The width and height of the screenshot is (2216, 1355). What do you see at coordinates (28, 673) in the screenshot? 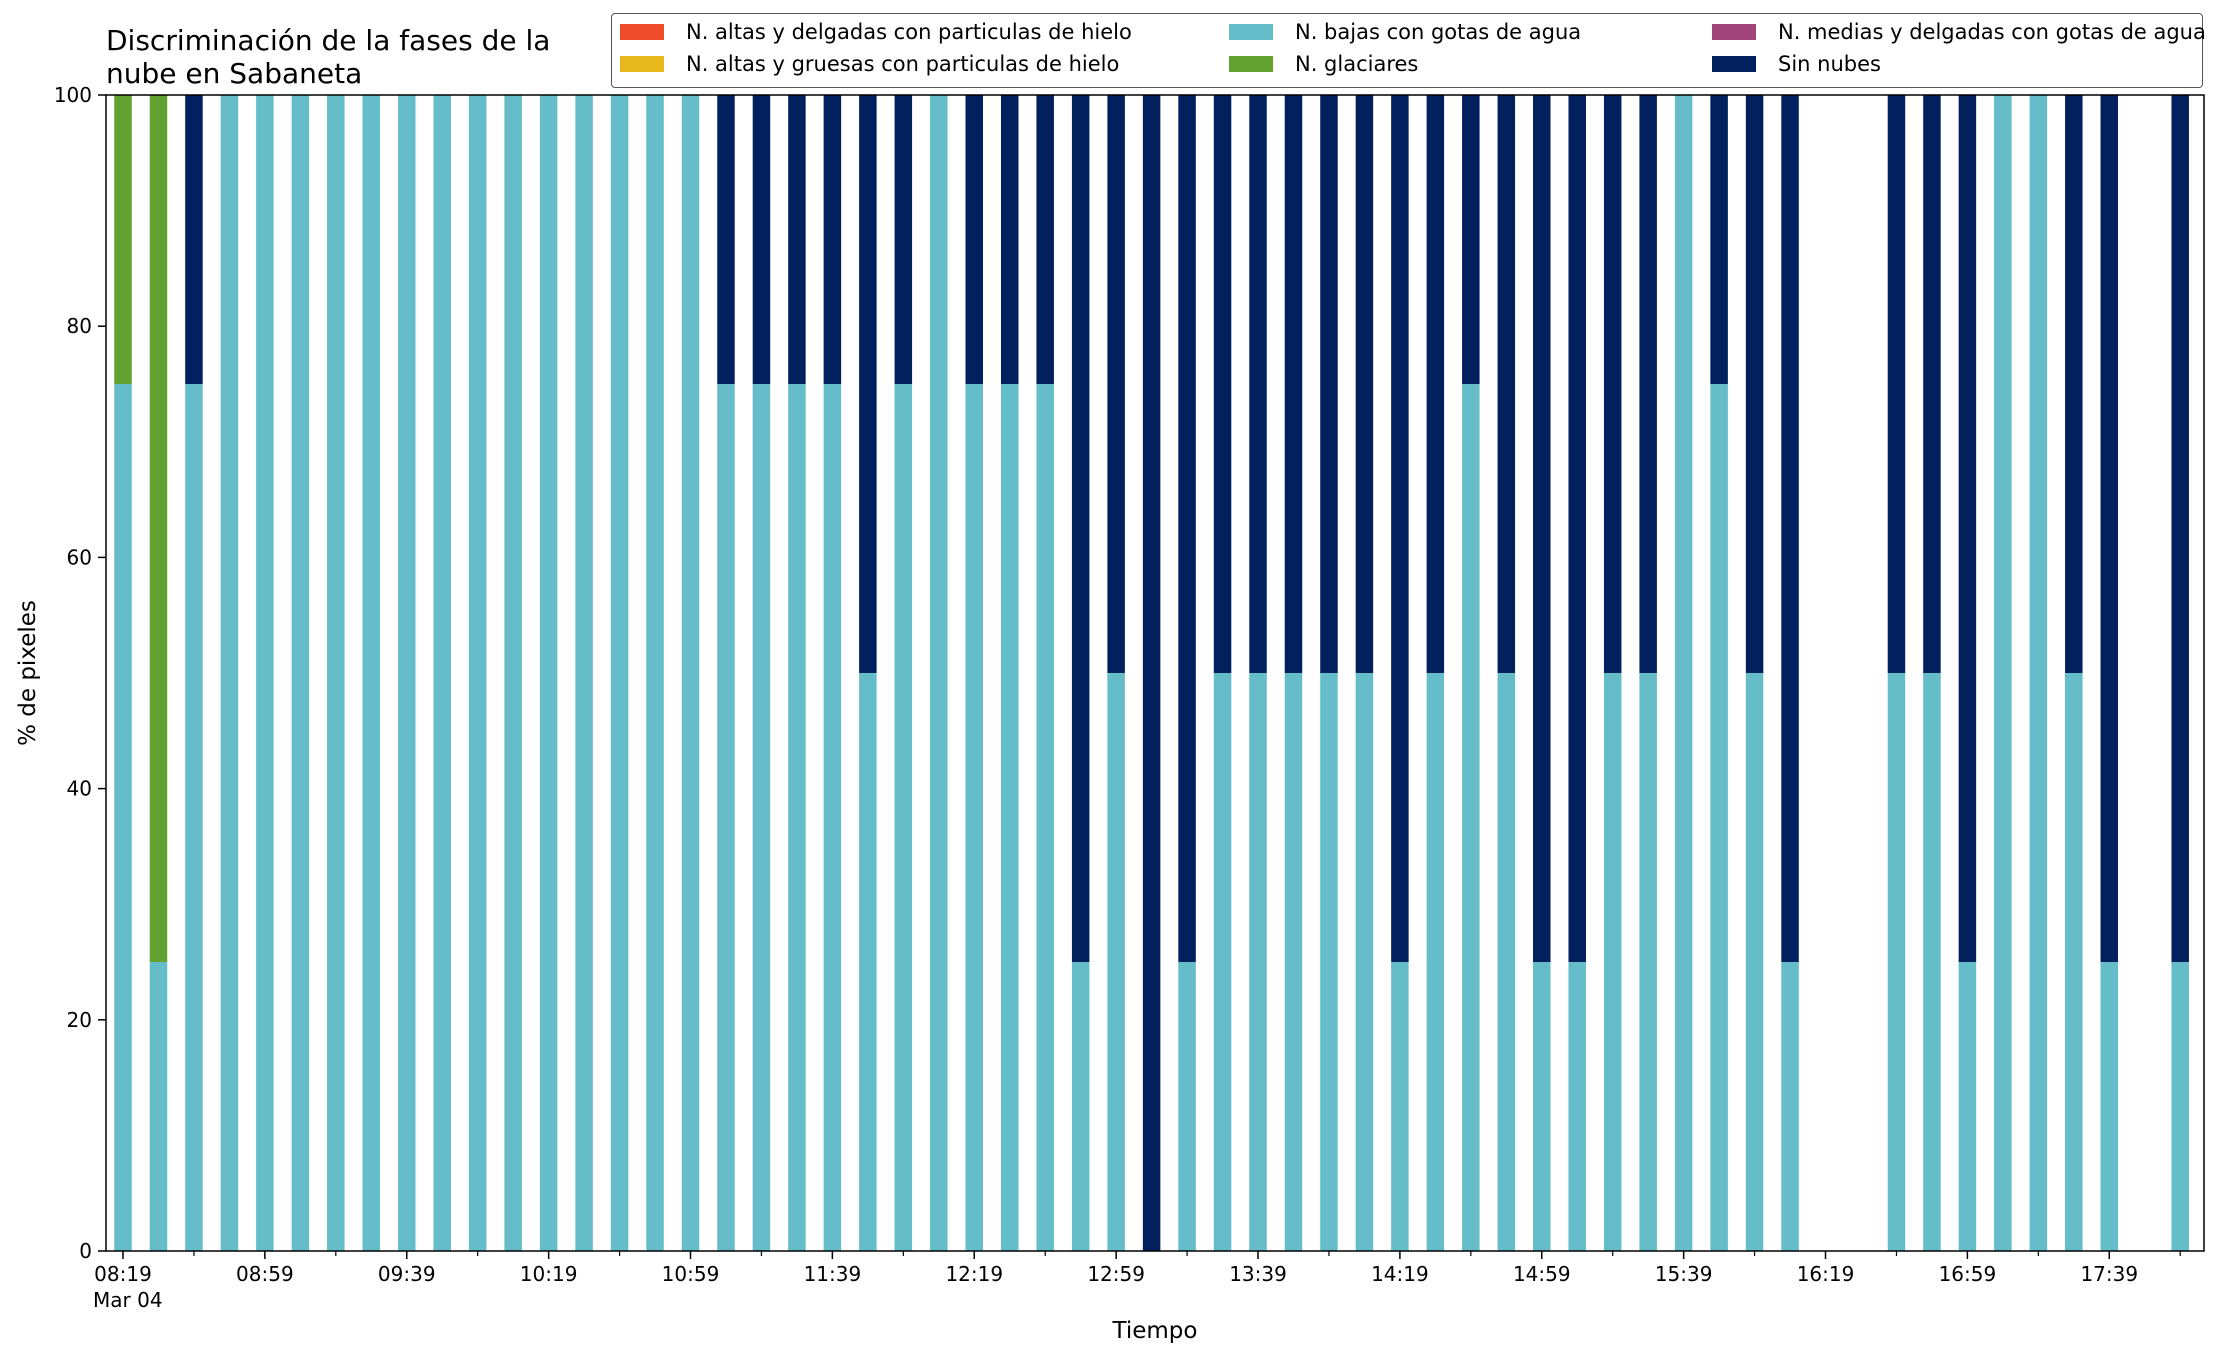
I see `y-axis-label: % de pixeles` at bounding box center [28, 673].